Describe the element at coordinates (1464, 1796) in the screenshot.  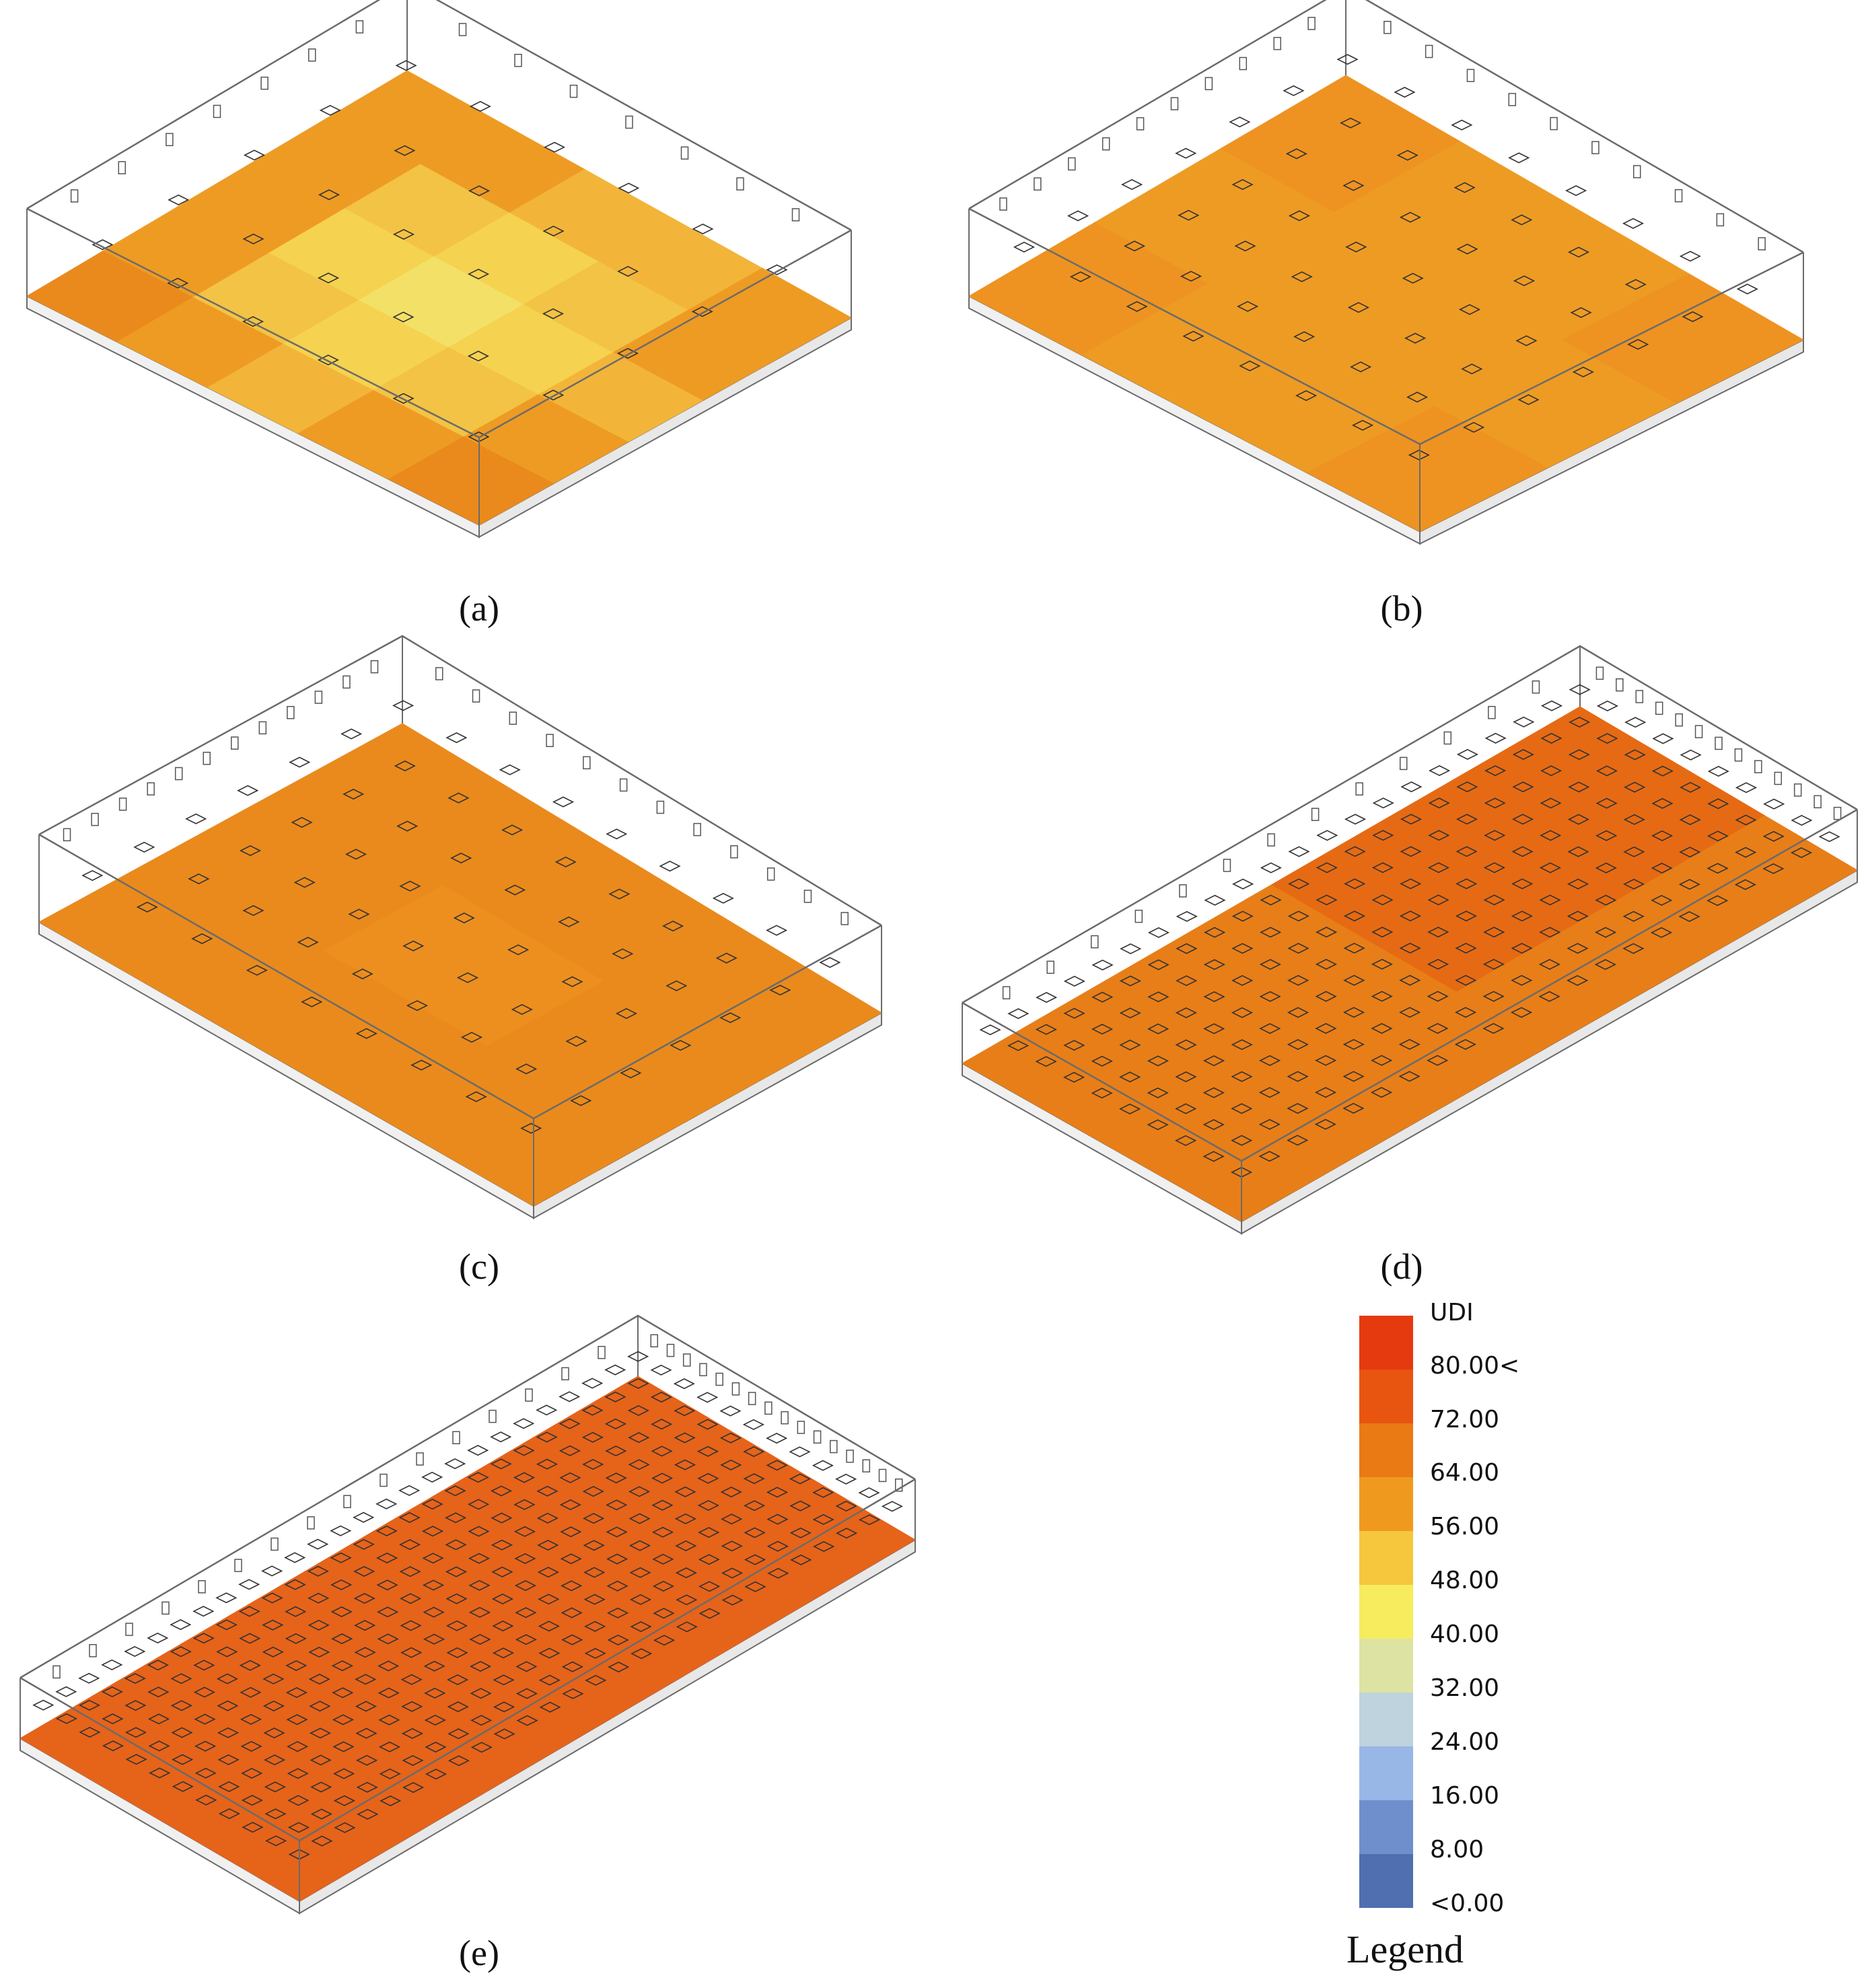
I see `legend-label-16: 16.00` at that location.